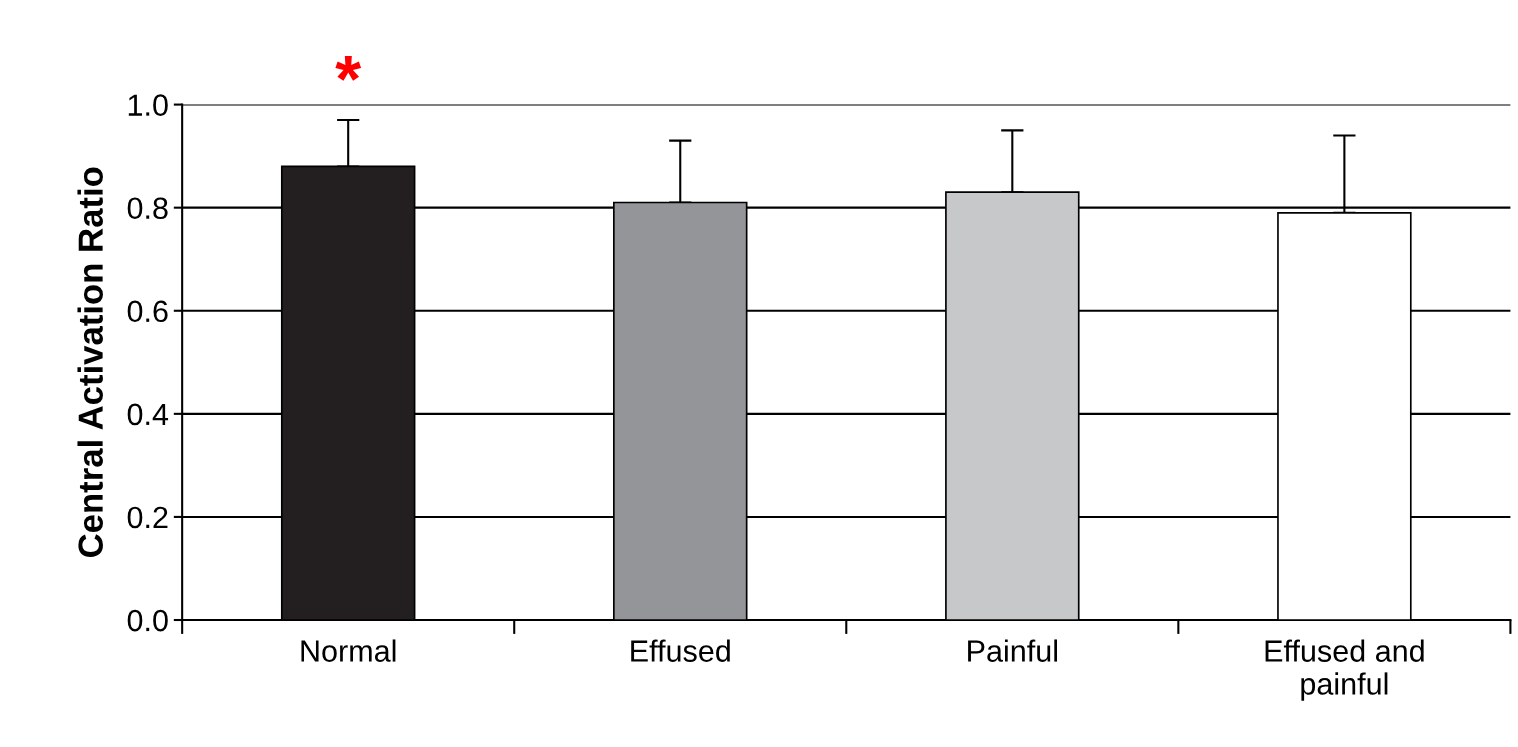 This screenshot has width=1518, height=747. Describe the element at coordinates (147, 311) in the screenshot. I see `y-tick-label: 0.6` at that location.